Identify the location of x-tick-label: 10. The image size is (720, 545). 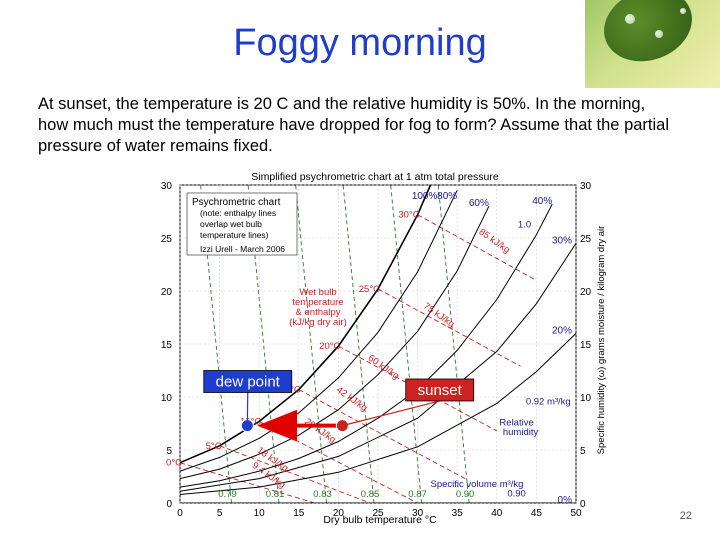
(260, 513).